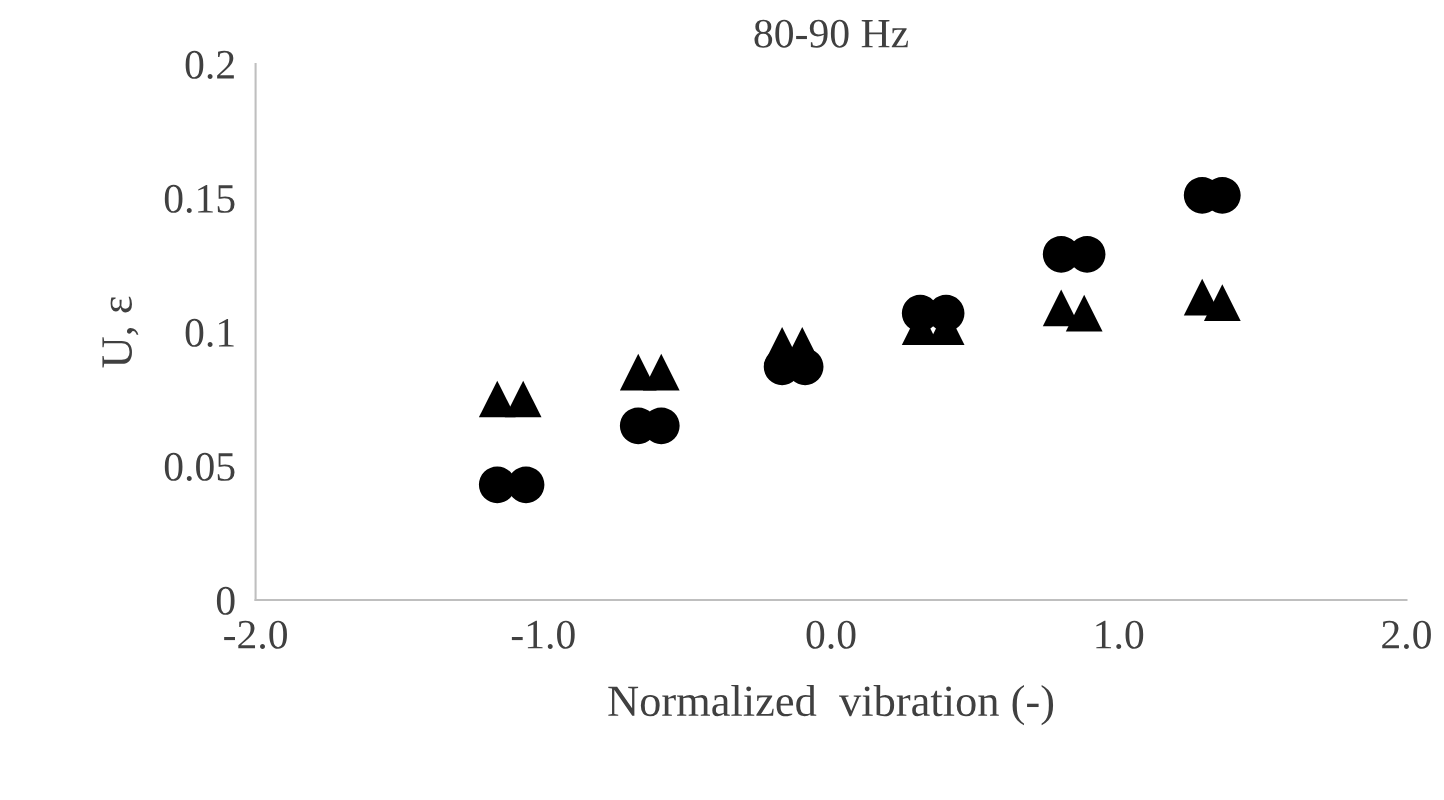  Describe the element at coordinates (255, 634) in the screenshot. I see `x-tick-label: -2.0` at that location.